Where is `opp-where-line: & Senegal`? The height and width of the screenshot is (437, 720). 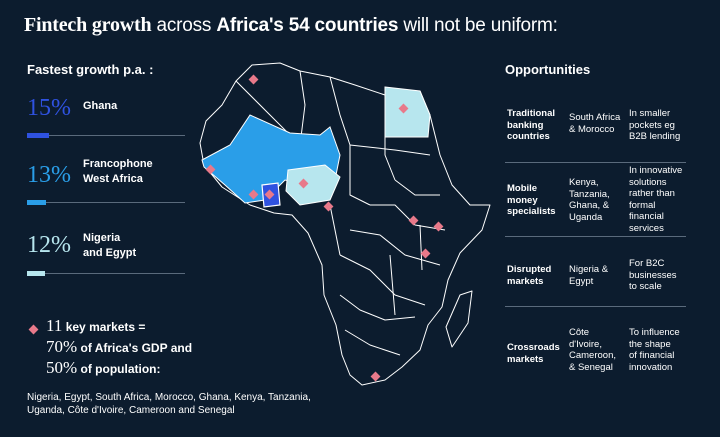
opp-where-line: & Senegal is located at coordinates (591, 367).